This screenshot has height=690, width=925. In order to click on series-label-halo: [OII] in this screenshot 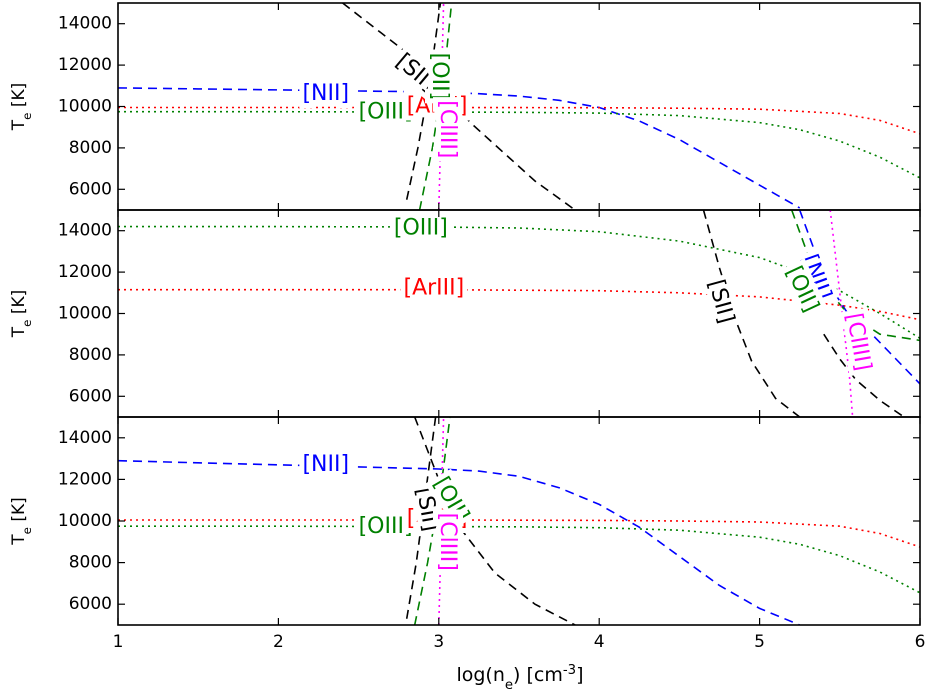, I will do `click(439, 76)`.